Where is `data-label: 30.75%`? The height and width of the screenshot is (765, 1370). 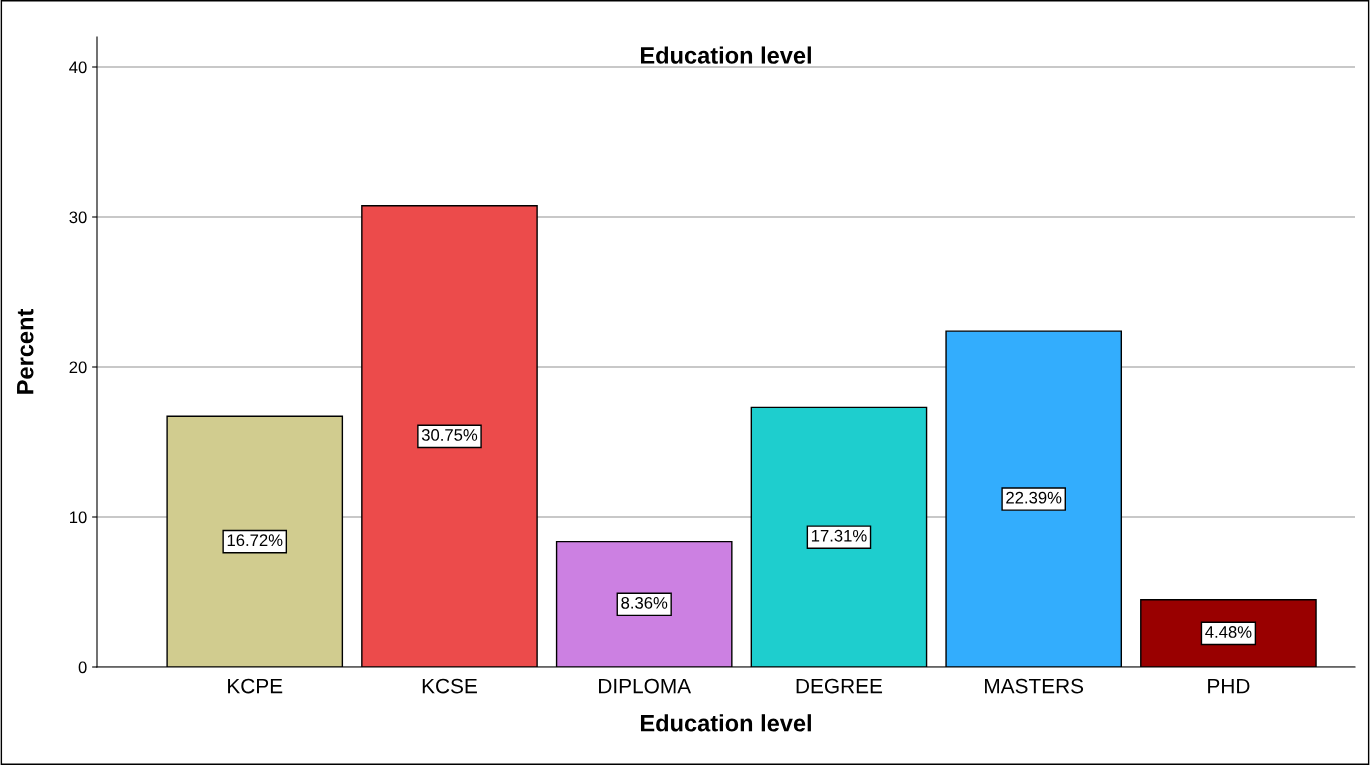
data-label: 30.75% is located at coordinates (449, 435).